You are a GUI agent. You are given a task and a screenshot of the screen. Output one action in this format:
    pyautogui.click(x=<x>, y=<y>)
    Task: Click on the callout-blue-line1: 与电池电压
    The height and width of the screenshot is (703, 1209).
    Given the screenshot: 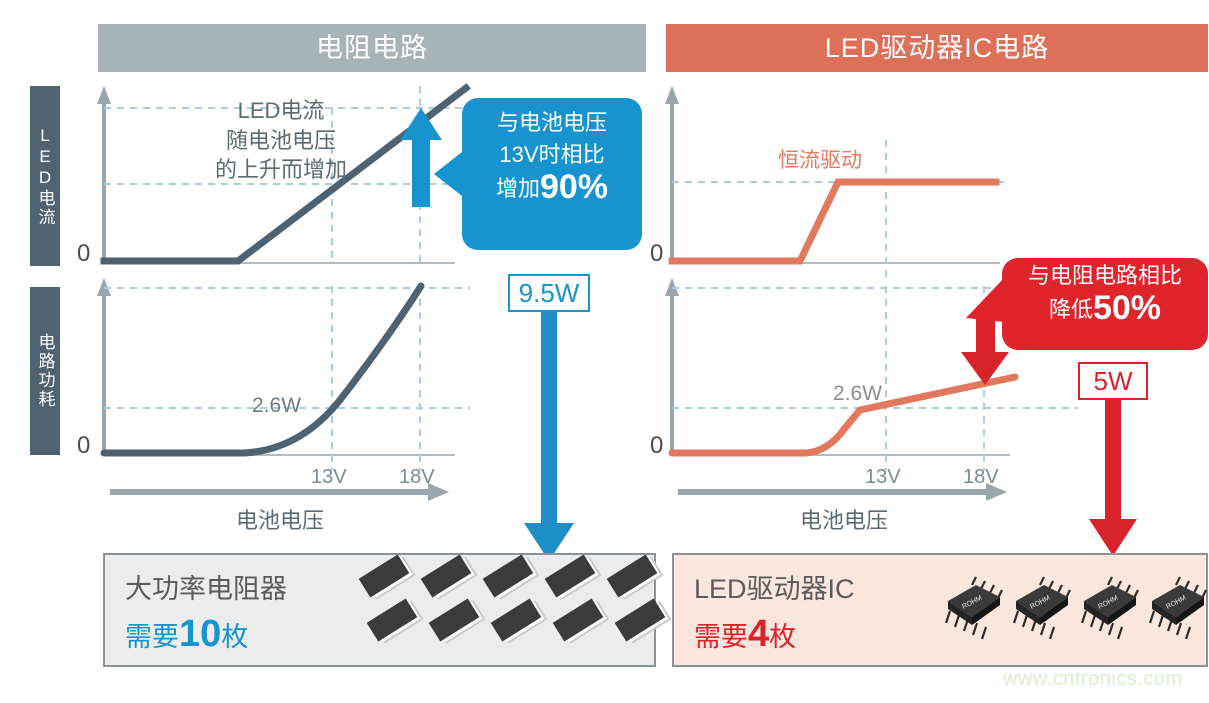 What is the action you would take?
    pyautogui.click(x=551, y=122)
    